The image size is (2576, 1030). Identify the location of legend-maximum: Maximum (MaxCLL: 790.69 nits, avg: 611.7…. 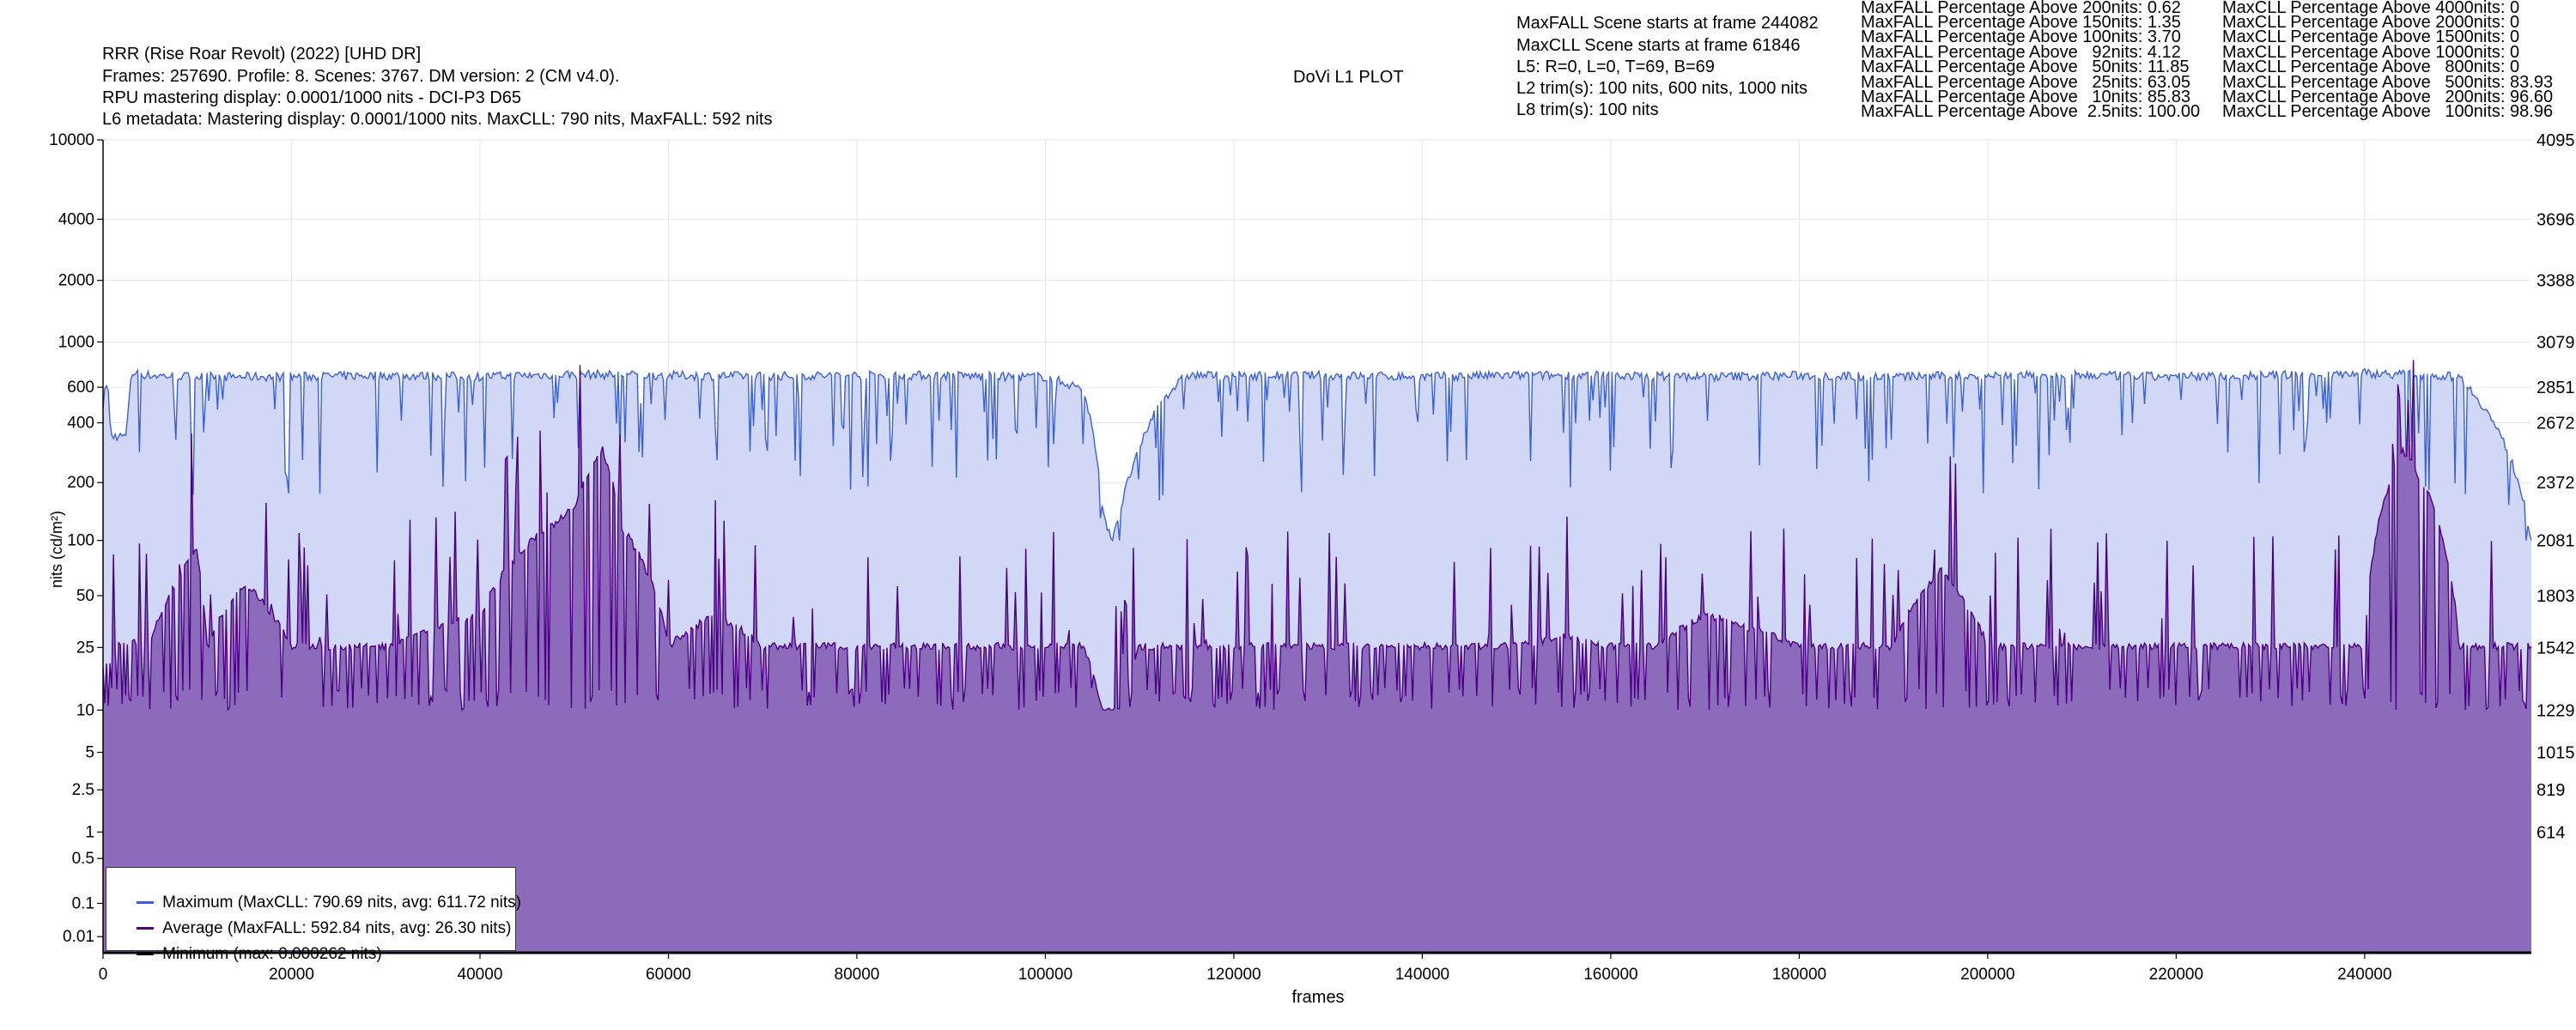
(319, 903).